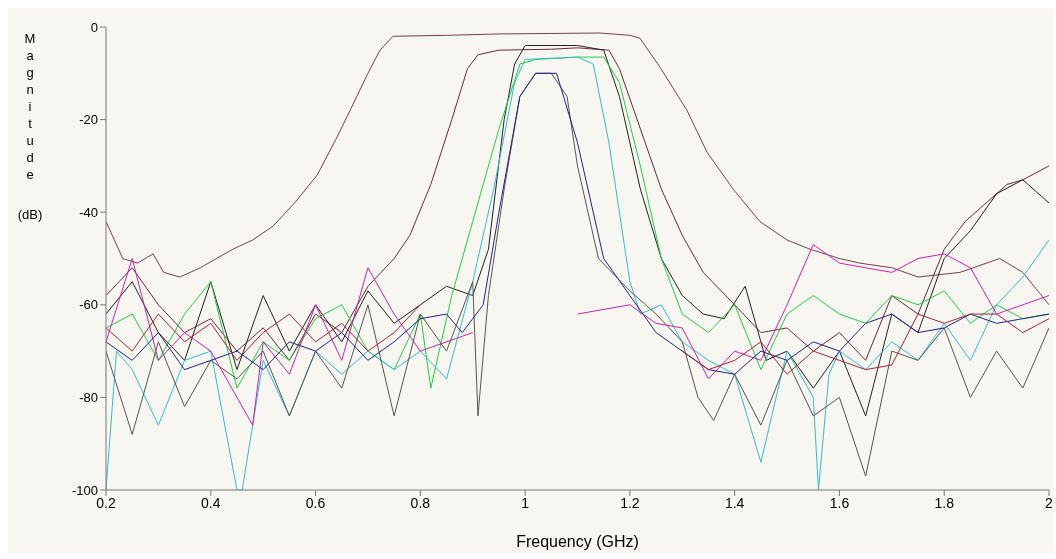 The height and width of the screenshot is (559, 1056). I want to click on x-tick-label: 0.4, so click(211, 502).